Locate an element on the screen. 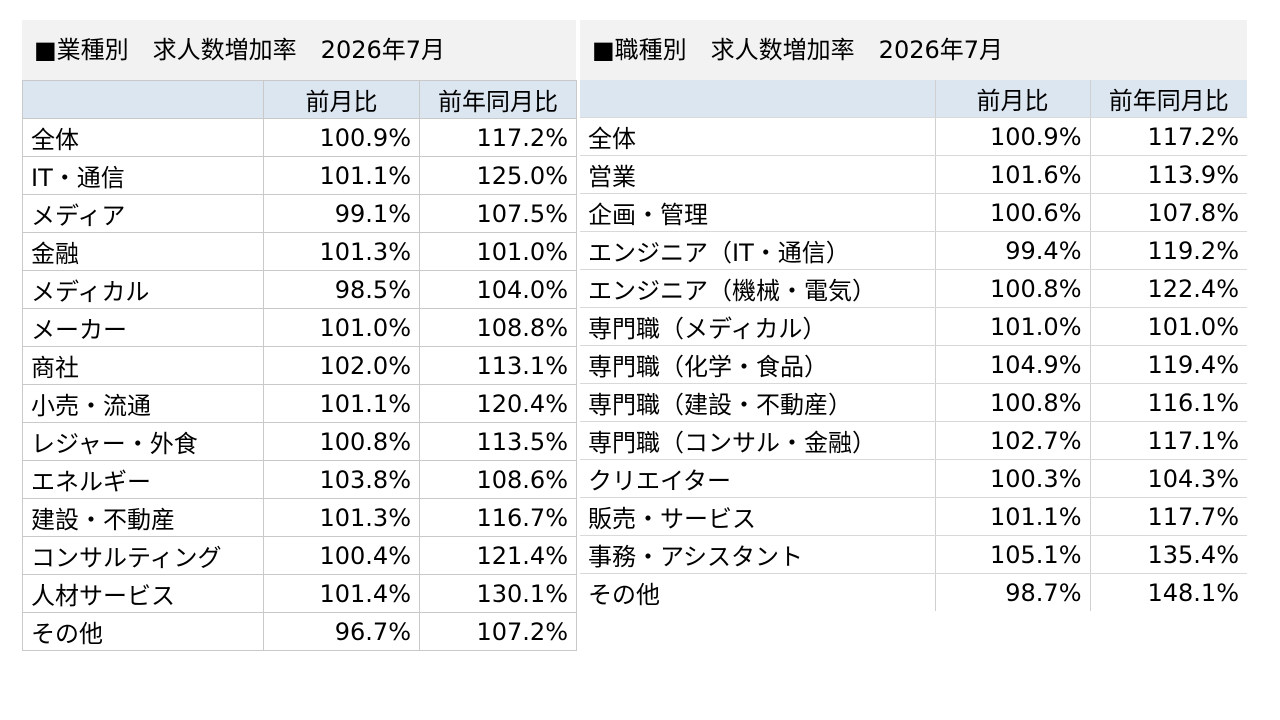  table-row: 専門職（建設・不動産） 100.8% 116.1% is located at coordinates (913, 402).